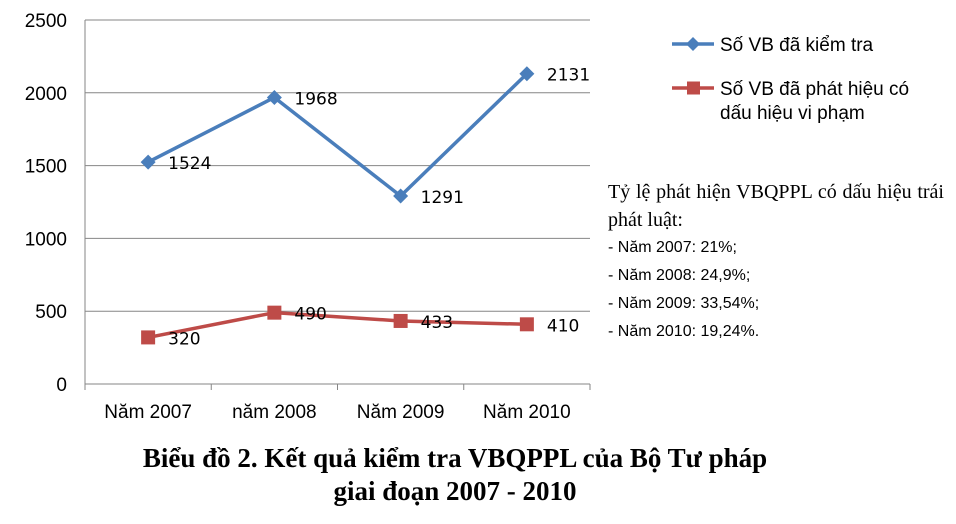  What do you see at coordinates (310, 315) in the screenshot?
I see `data-label: 490` at bounding box center [310, 315].